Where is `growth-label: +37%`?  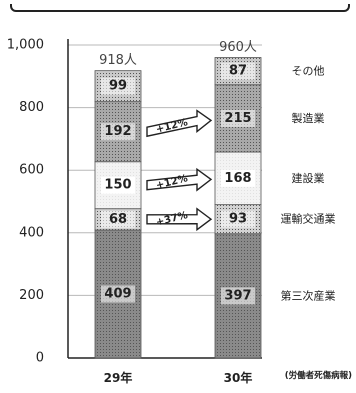
growth-label: +37% is located at coordinates (172, 219).